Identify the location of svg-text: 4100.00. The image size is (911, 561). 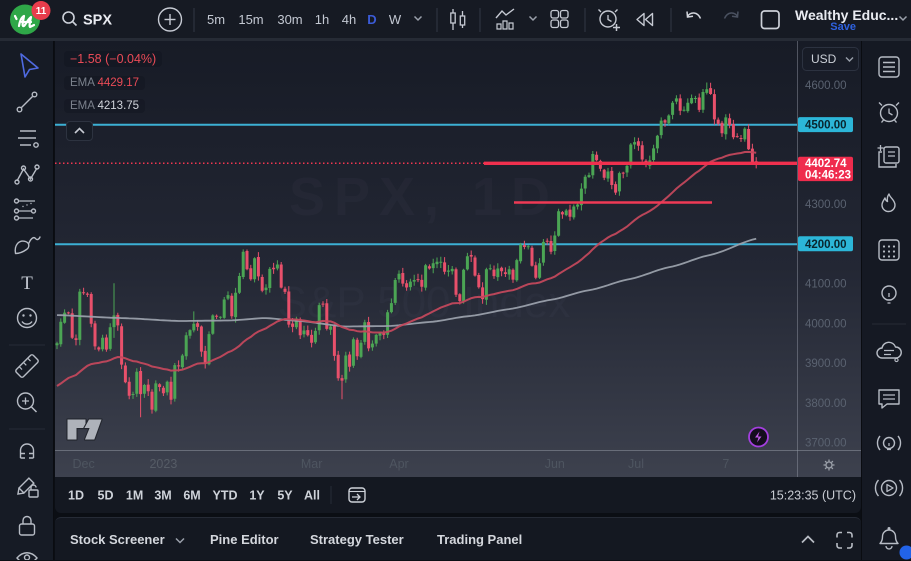
(826, 285).